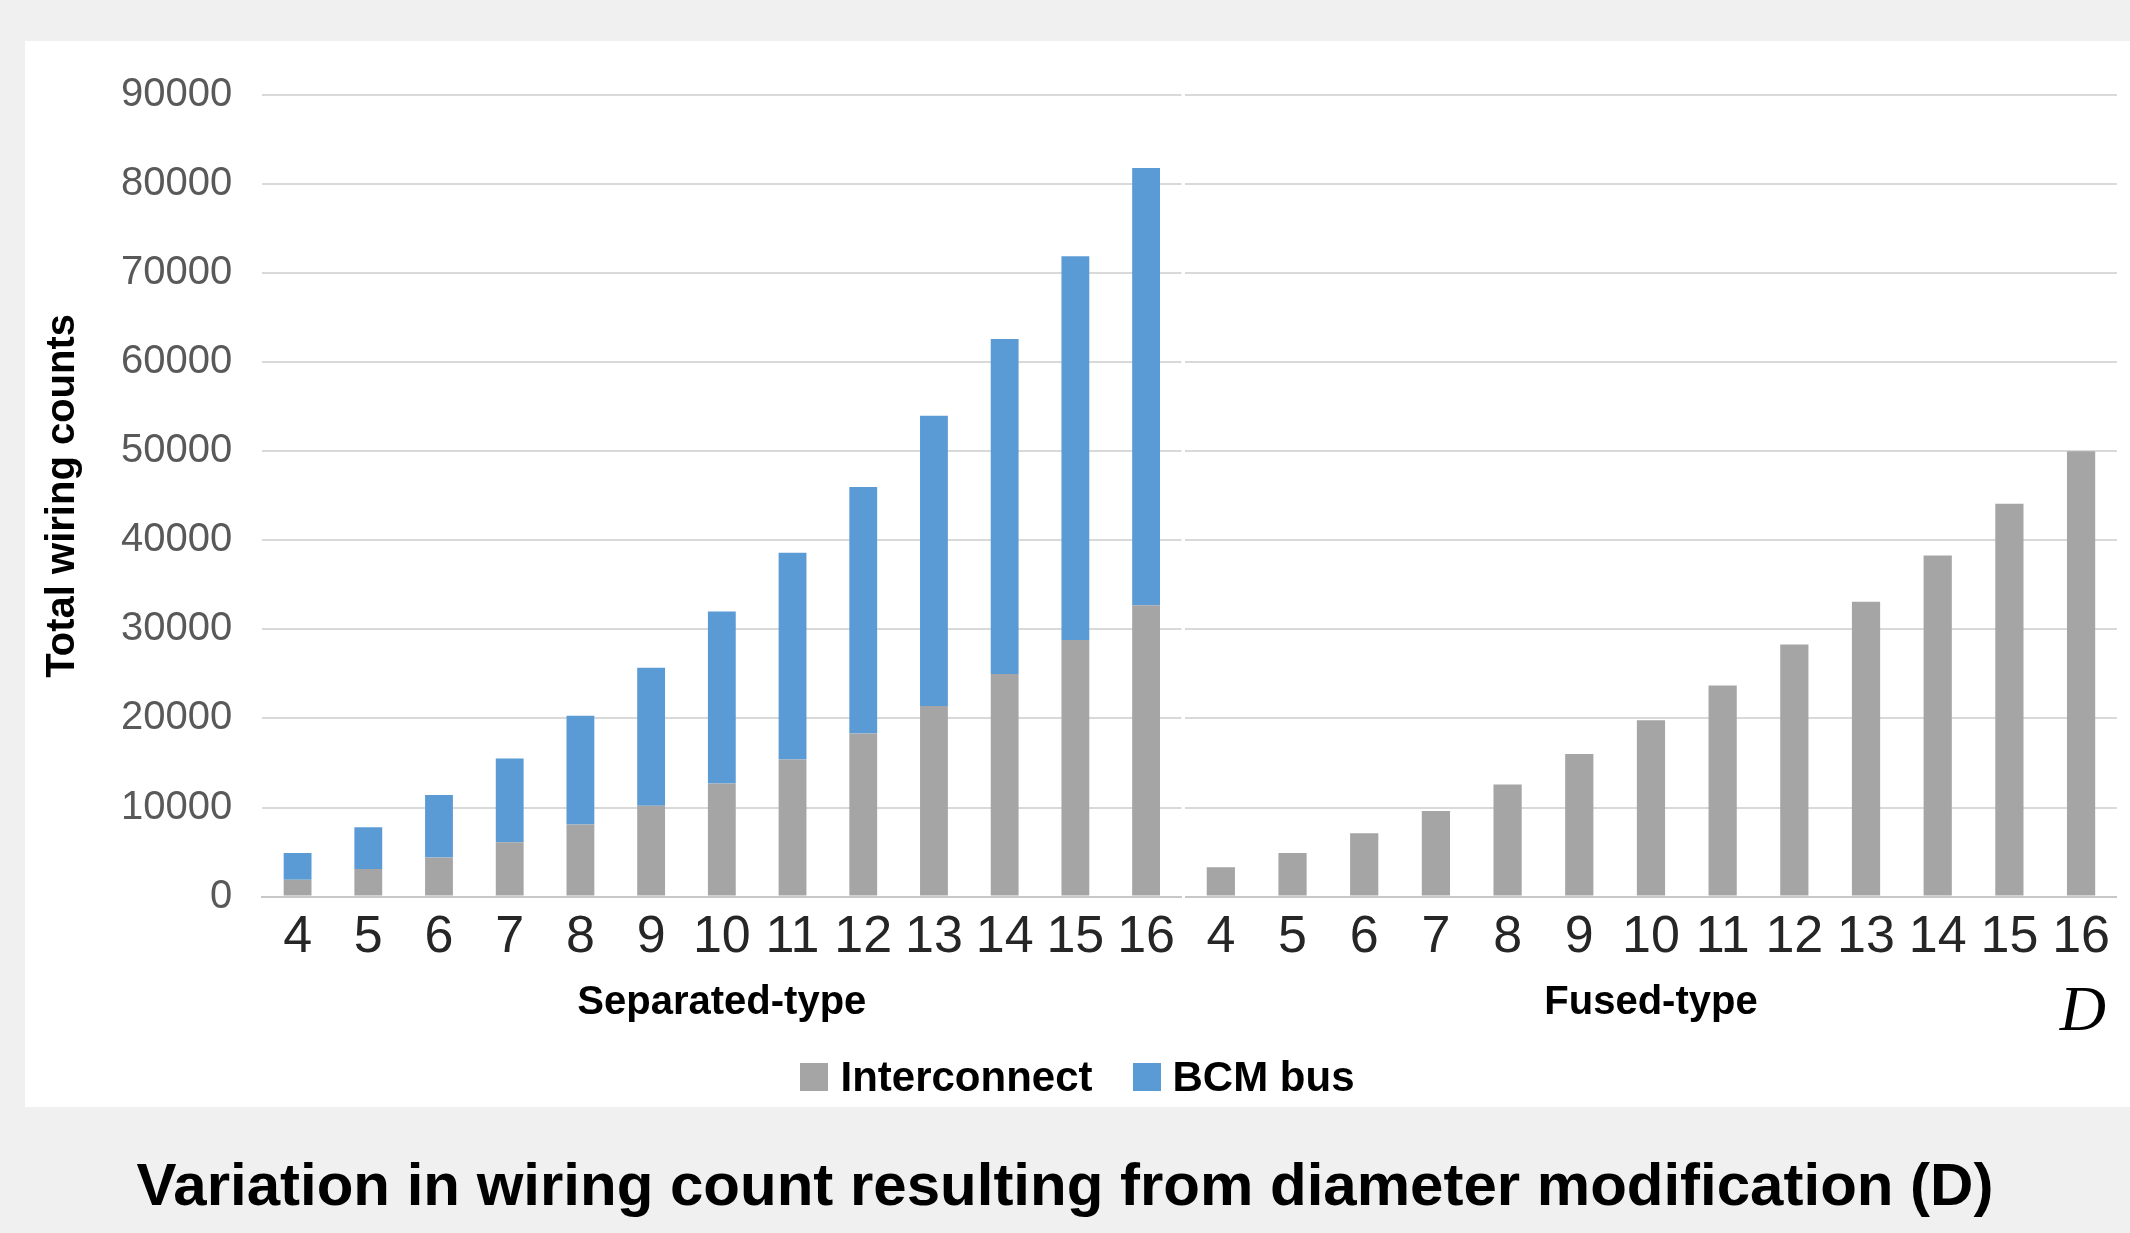 The image size is (2130, 1233). I want to click on x-axis-title: Separated-type, so click(722, 1000).